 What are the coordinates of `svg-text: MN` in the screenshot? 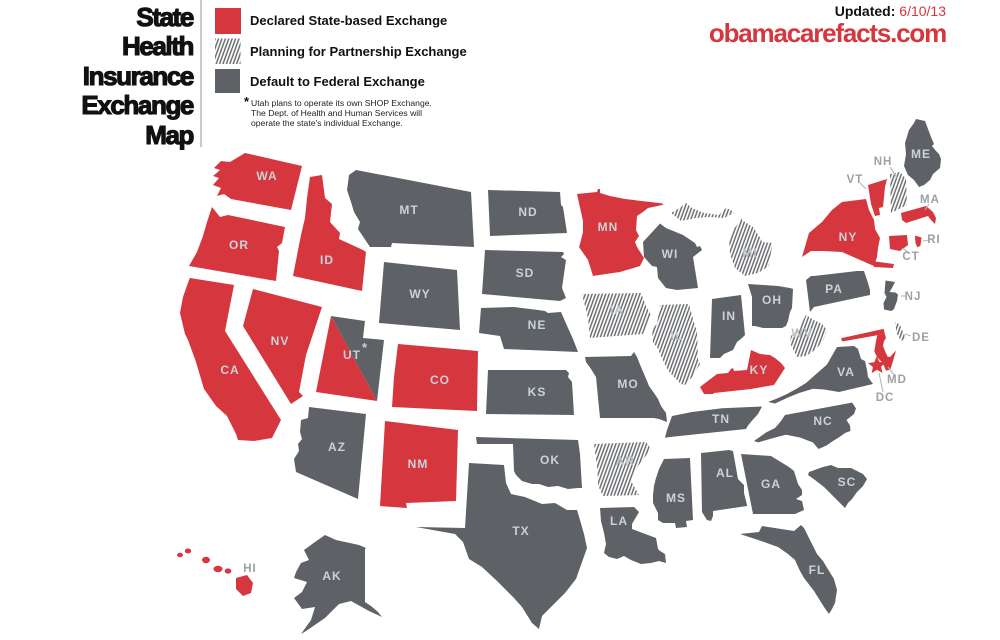 It's located at (608, 227).